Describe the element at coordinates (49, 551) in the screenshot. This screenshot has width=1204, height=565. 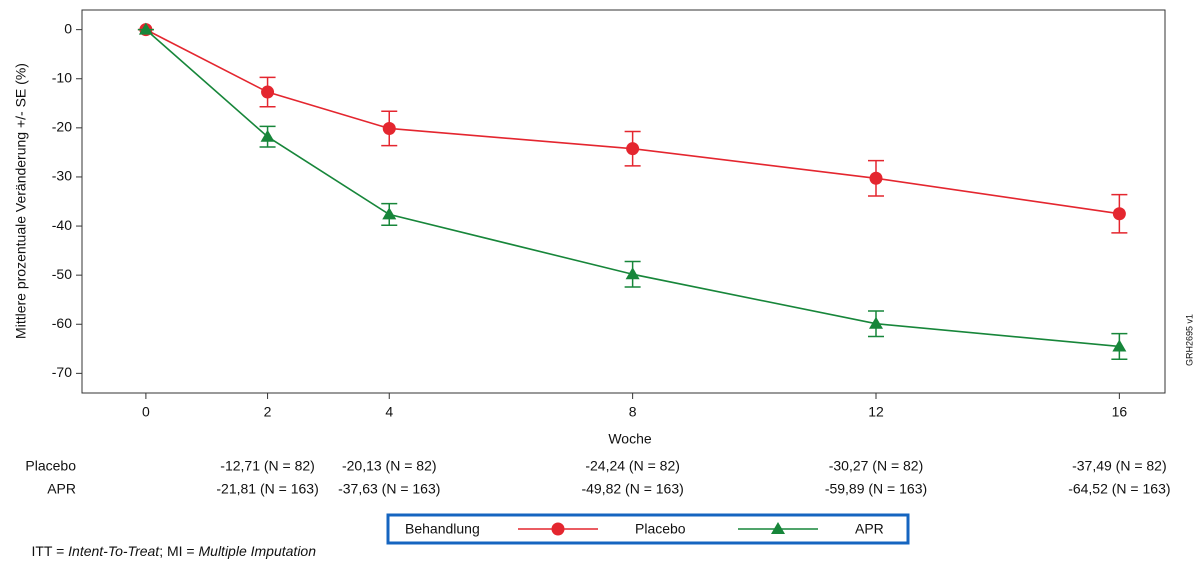
I see `footnote-part: ITT =` at that location.